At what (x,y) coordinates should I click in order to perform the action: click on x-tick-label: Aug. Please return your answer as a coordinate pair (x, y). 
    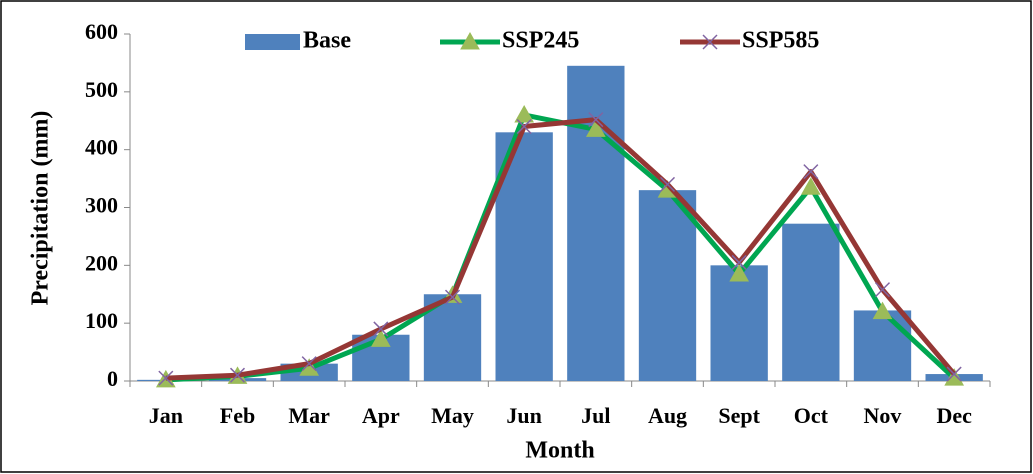
    Looking at the image, I should click on (667, 415).